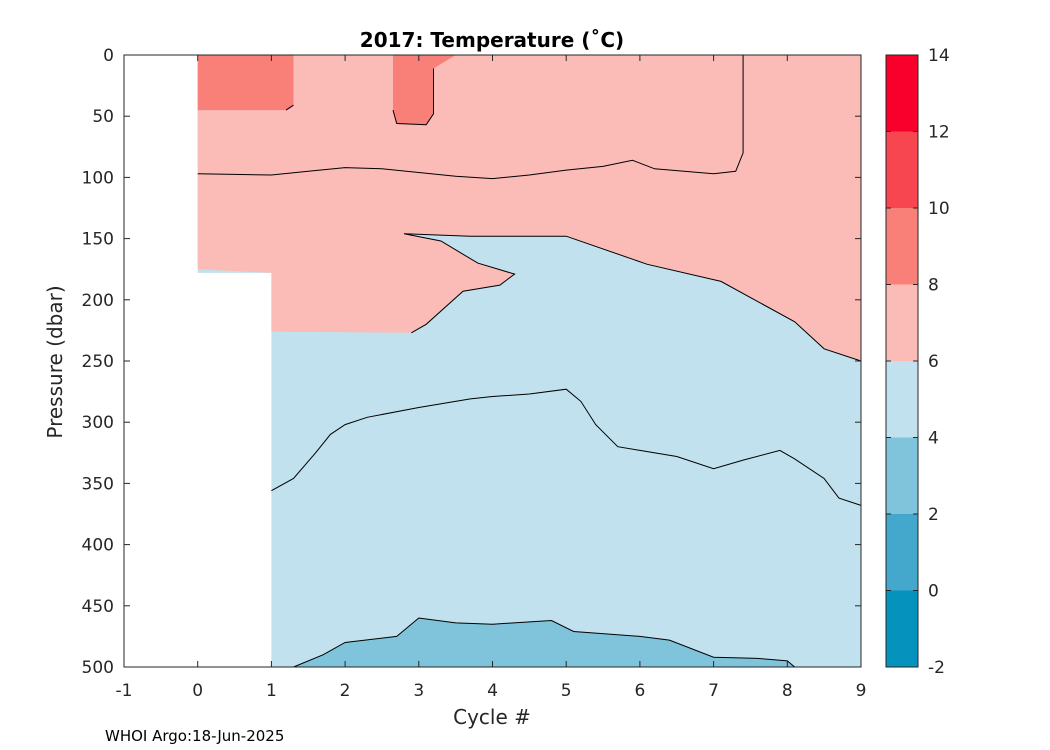 The image size is (1050, 750). I want to click on y-tick-label: 350, so click(98, 484).